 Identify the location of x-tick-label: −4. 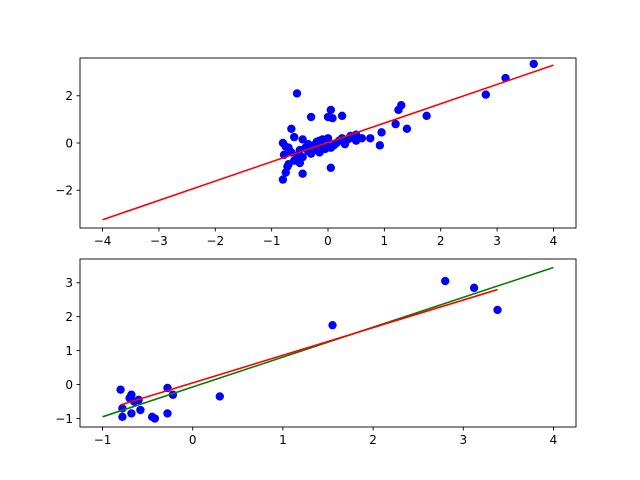
(103, 241).